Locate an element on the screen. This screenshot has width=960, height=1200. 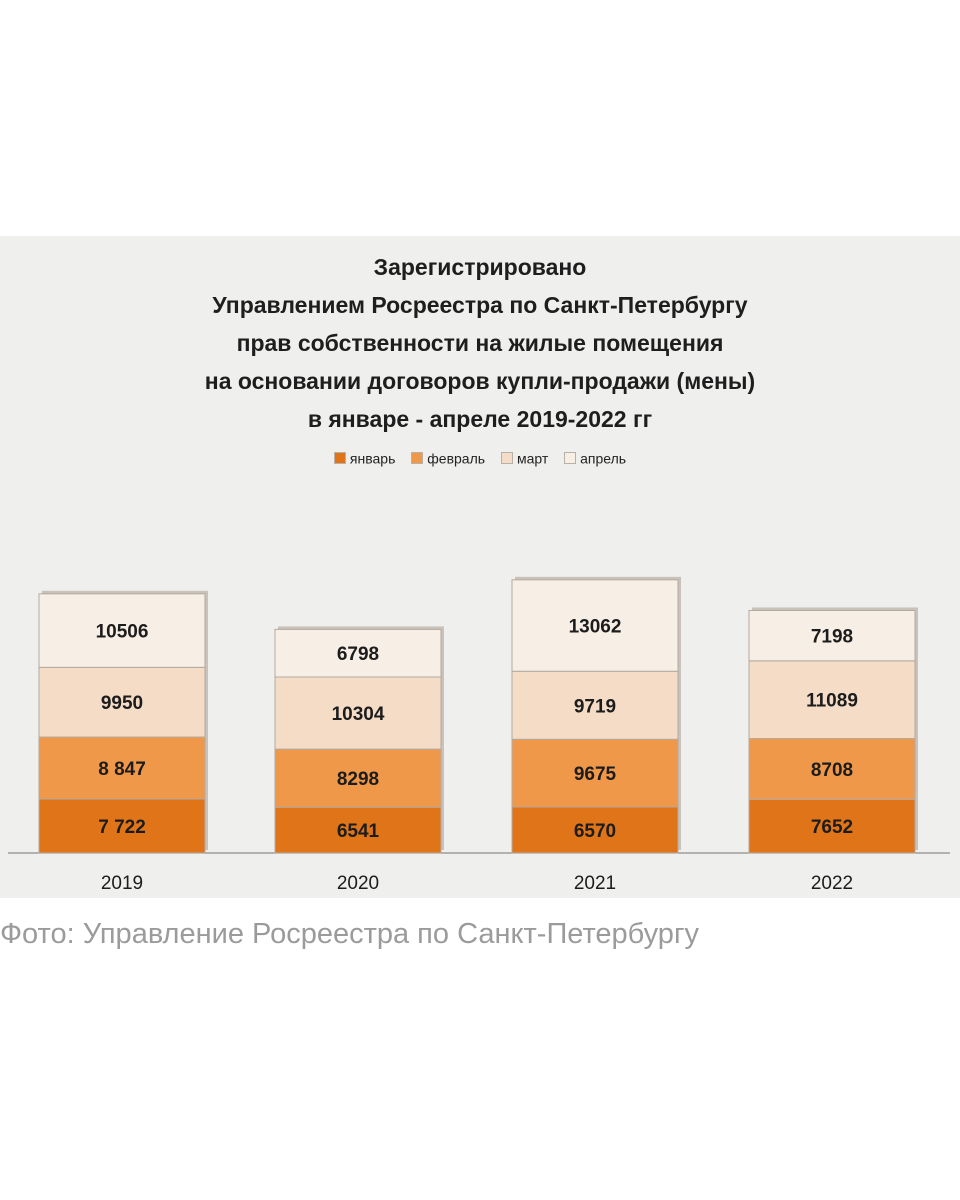
bar-value-label: 6570 is located at coordinates (595, 831).